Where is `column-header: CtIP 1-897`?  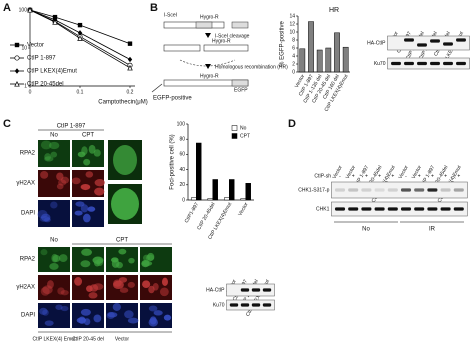
column-header: CtIP 1-897 is located at coordinates (71, 127).